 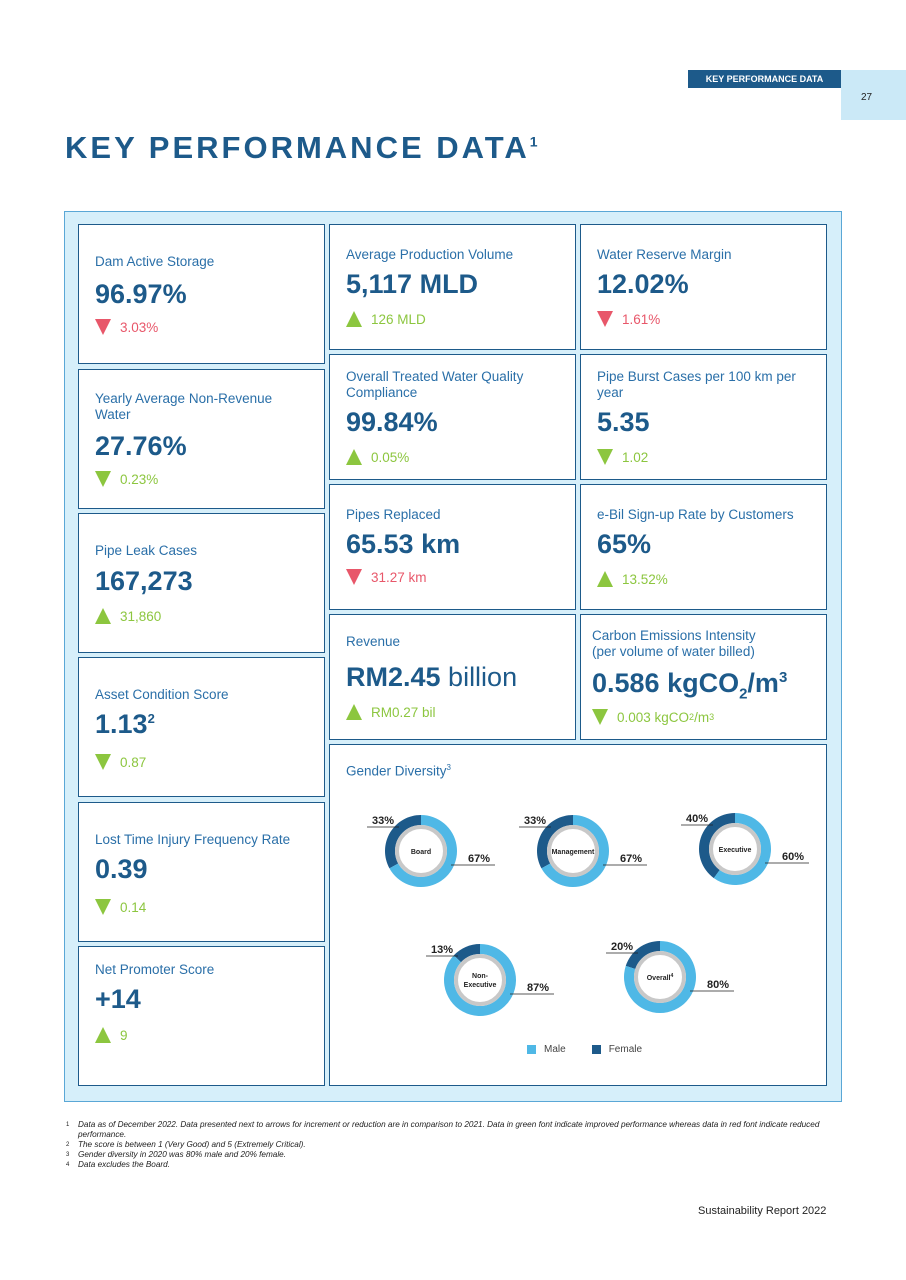 I want to click on card-value: 1.132, so click(x=125, y=724).